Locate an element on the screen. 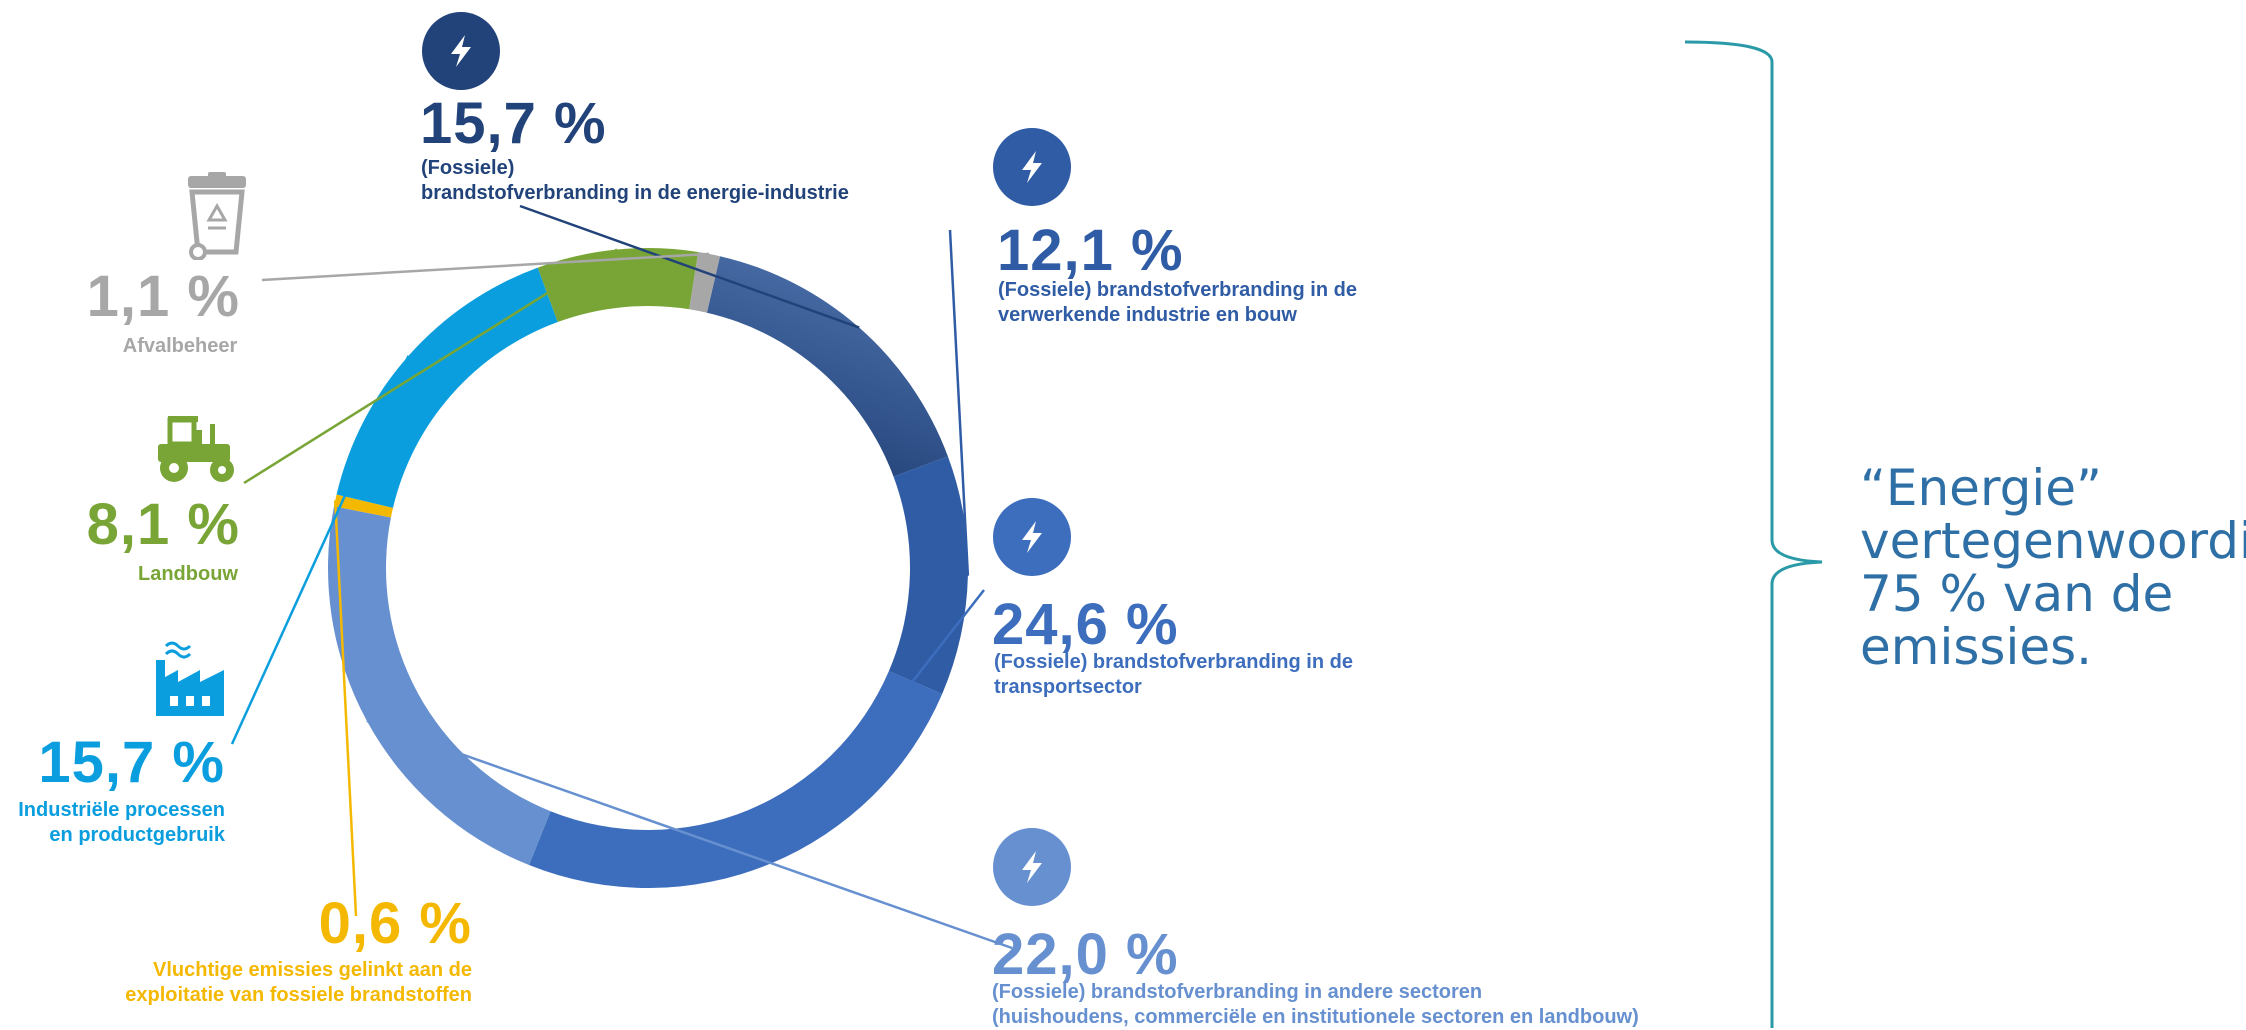 This screenshot has height=1030, width=2246. category-label-agriculture: Landbouw is located at coordinates (188, 574).